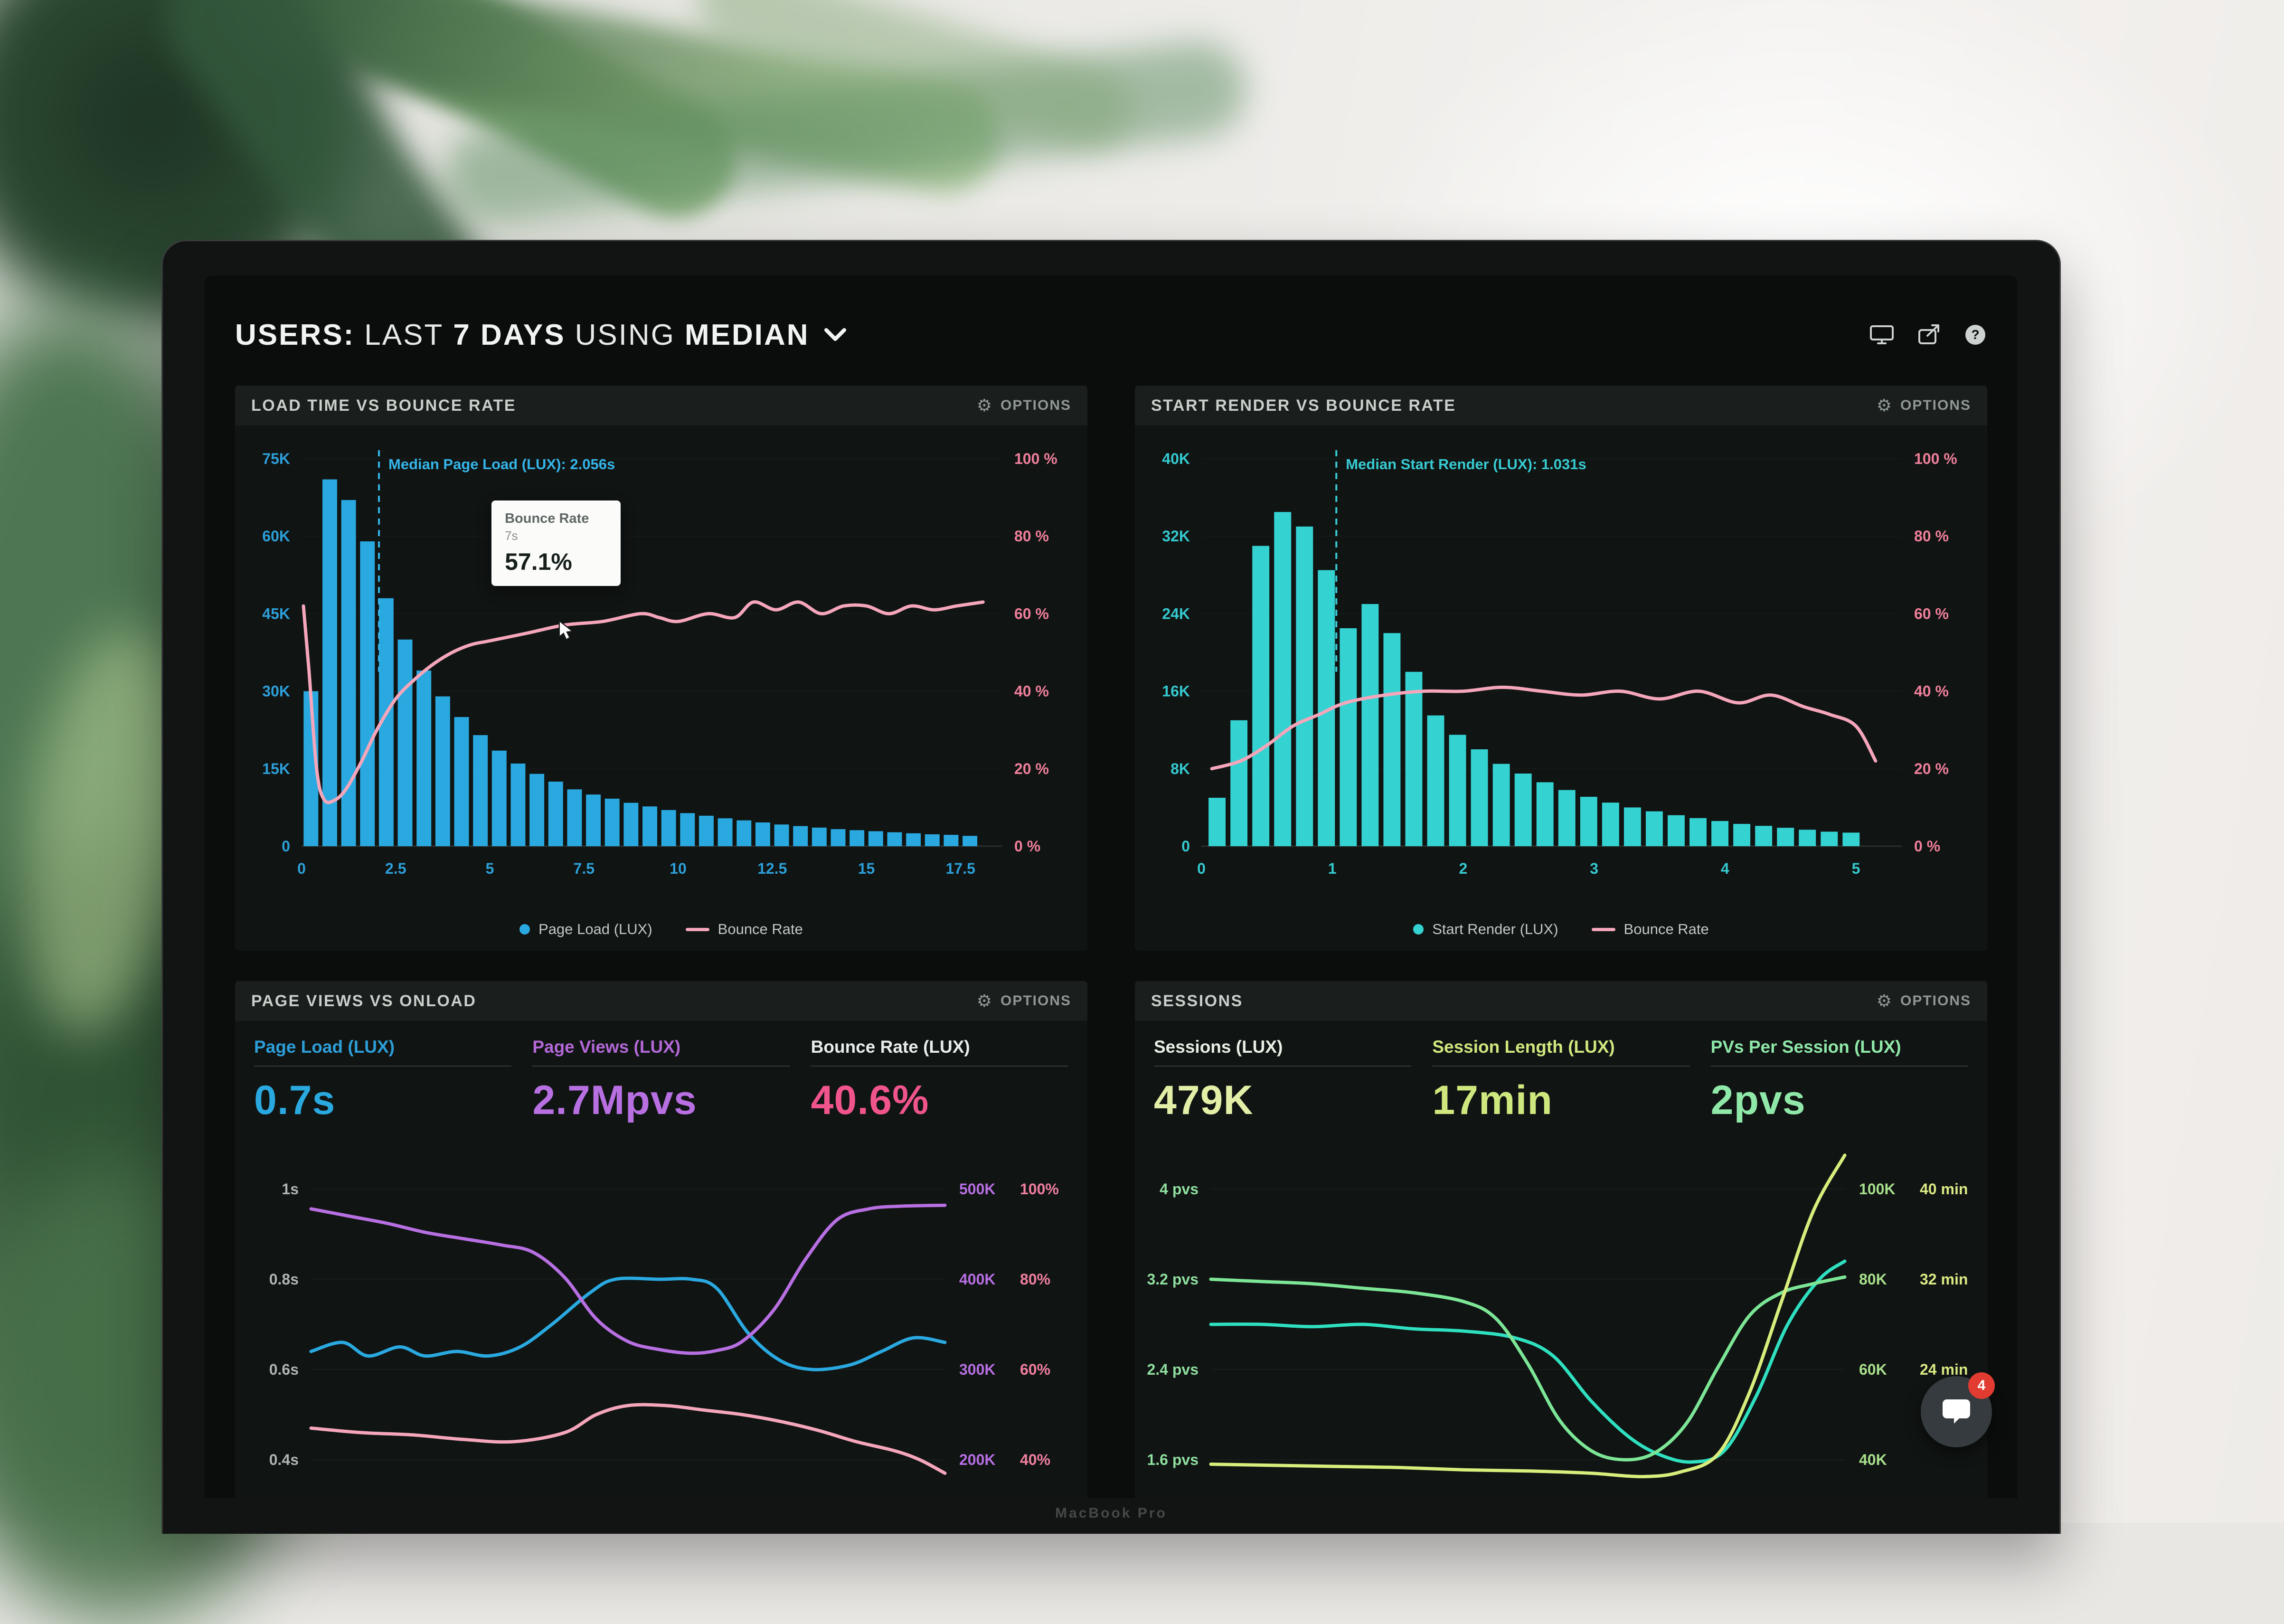 Image resolution: width=2284 pixels, height=1624 pixels. I want to click on metric-label: Page Load (LUX), so click(383, 1052).